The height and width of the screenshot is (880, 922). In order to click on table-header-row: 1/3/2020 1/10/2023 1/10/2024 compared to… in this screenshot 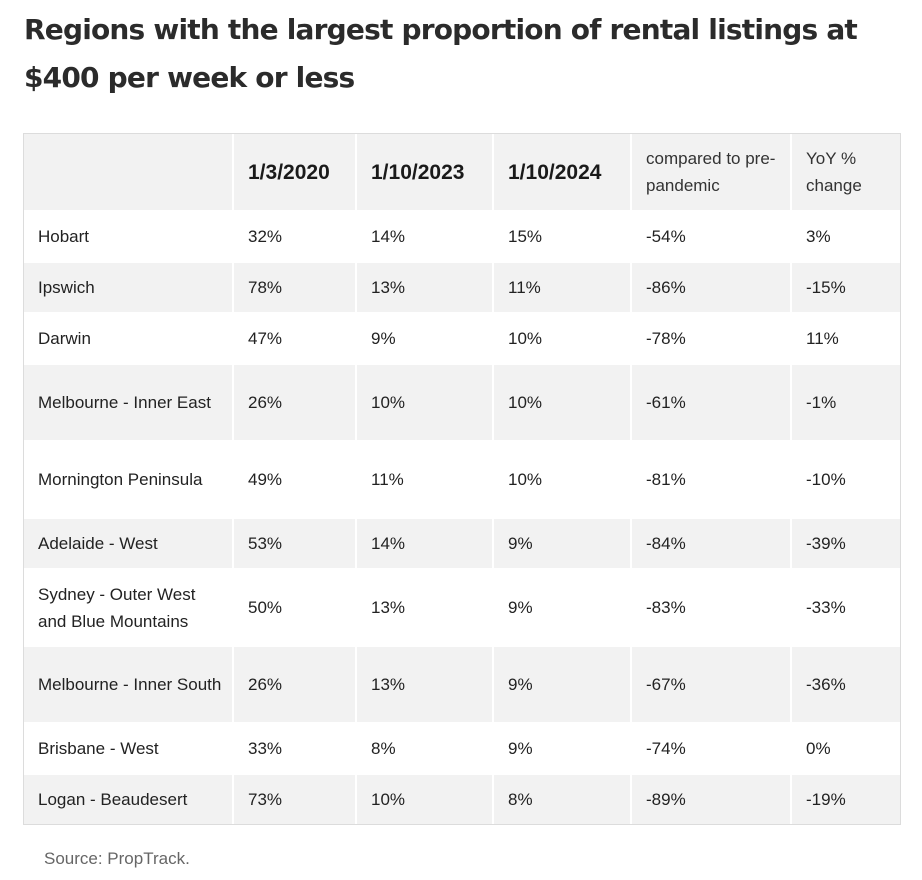, I will do `click(462, 173)`.